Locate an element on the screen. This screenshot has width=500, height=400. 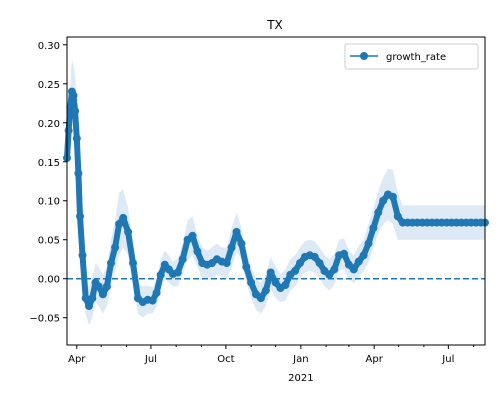
chart-title: TX is located at coordinates (274, 25).